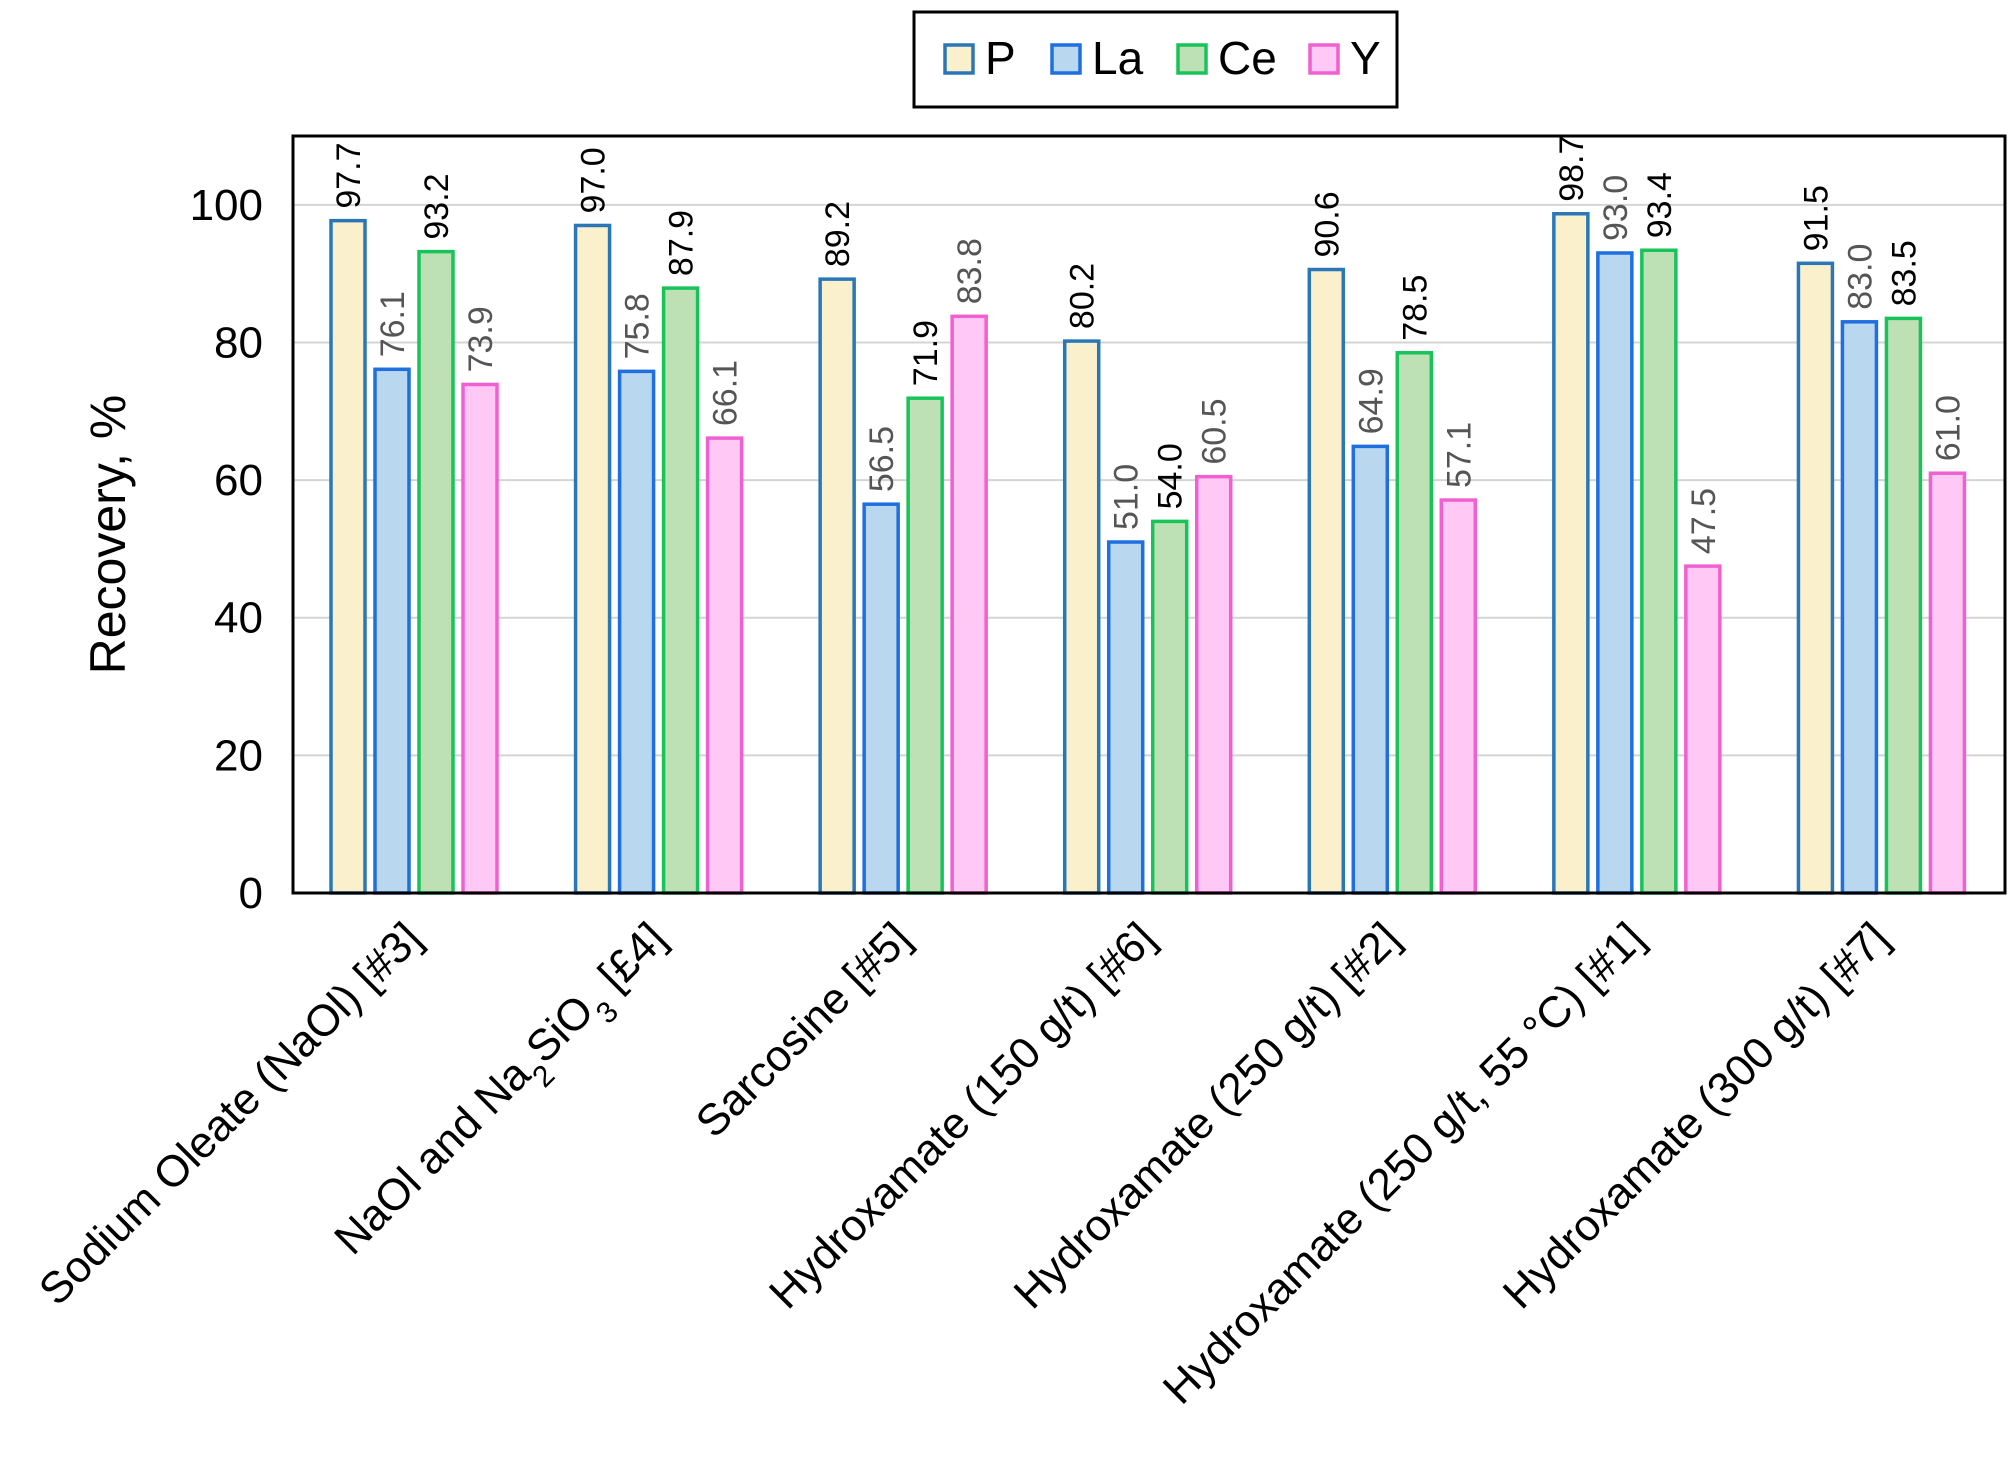 This screenshot has width=2013, height=1479. Describe the element at coordinates (838, 234) in the screenshot. I see `data-label-p-2: 89.2` at that location.